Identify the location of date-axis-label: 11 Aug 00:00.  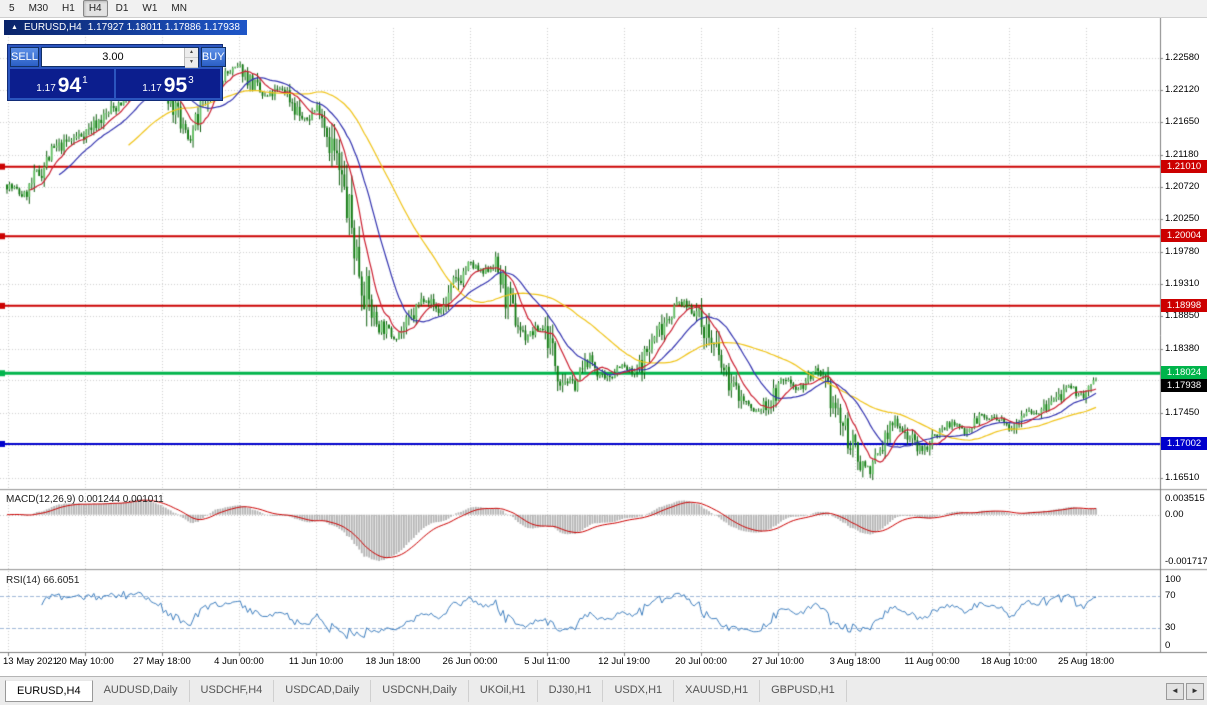
(932, 661).